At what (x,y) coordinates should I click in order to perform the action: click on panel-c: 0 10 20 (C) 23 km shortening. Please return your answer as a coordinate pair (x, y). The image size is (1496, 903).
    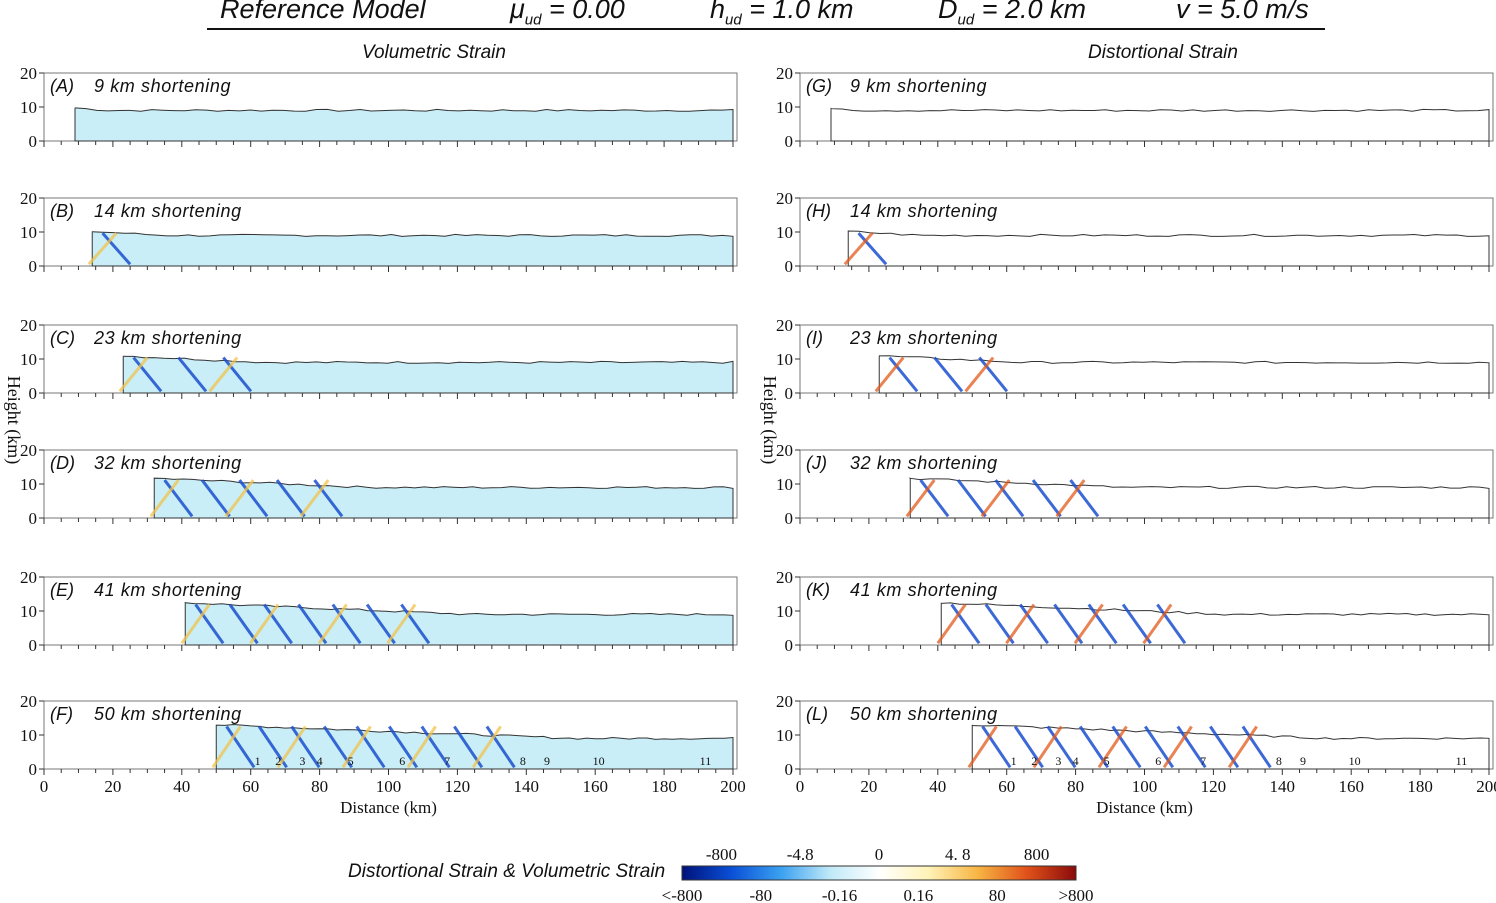
    Looking at the image, I should click on (379, 359).